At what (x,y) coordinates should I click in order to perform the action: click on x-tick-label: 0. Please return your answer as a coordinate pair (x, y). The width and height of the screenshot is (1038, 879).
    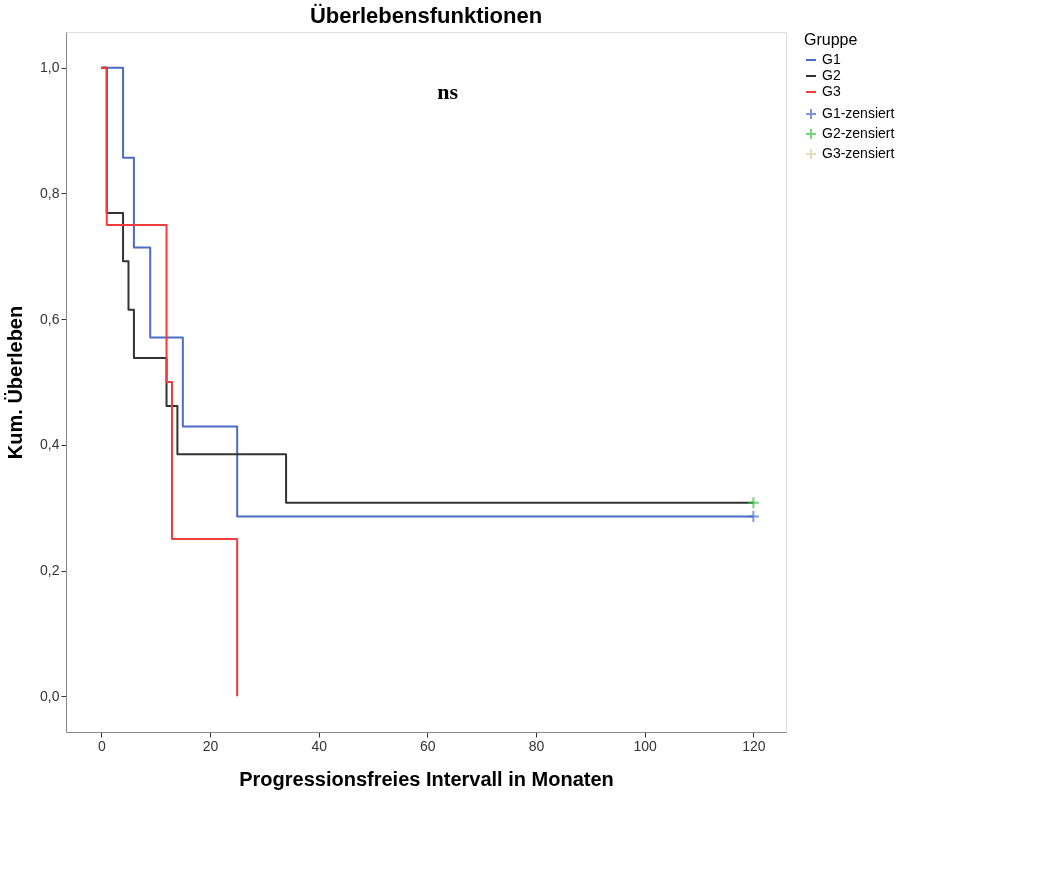
    Looking at the image, I should click on (101, 745).